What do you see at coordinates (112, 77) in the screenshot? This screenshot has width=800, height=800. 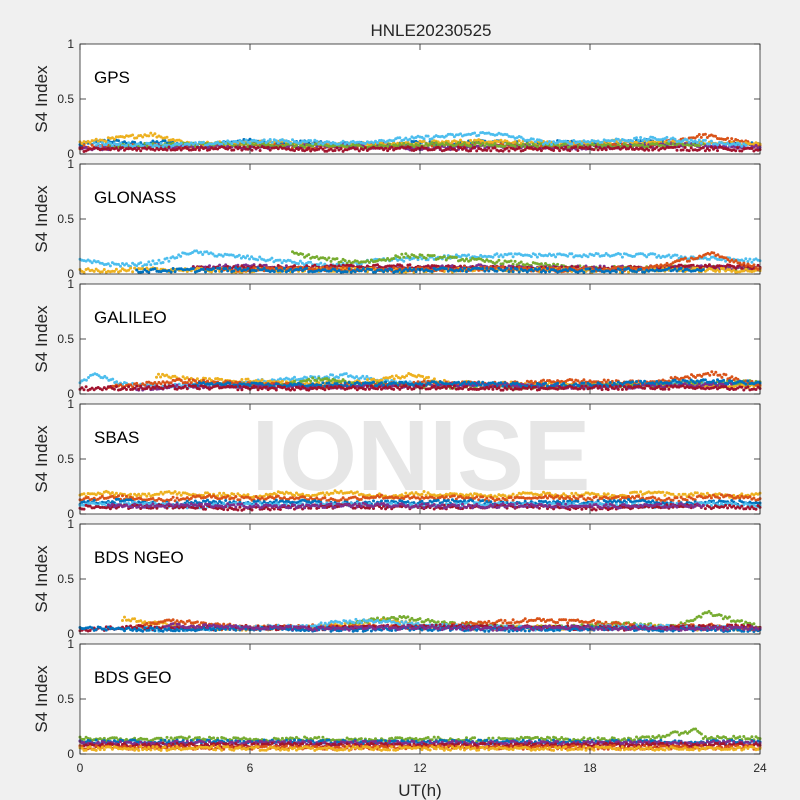 I see `panel-label: GPS` at bounding box center [112, 77].